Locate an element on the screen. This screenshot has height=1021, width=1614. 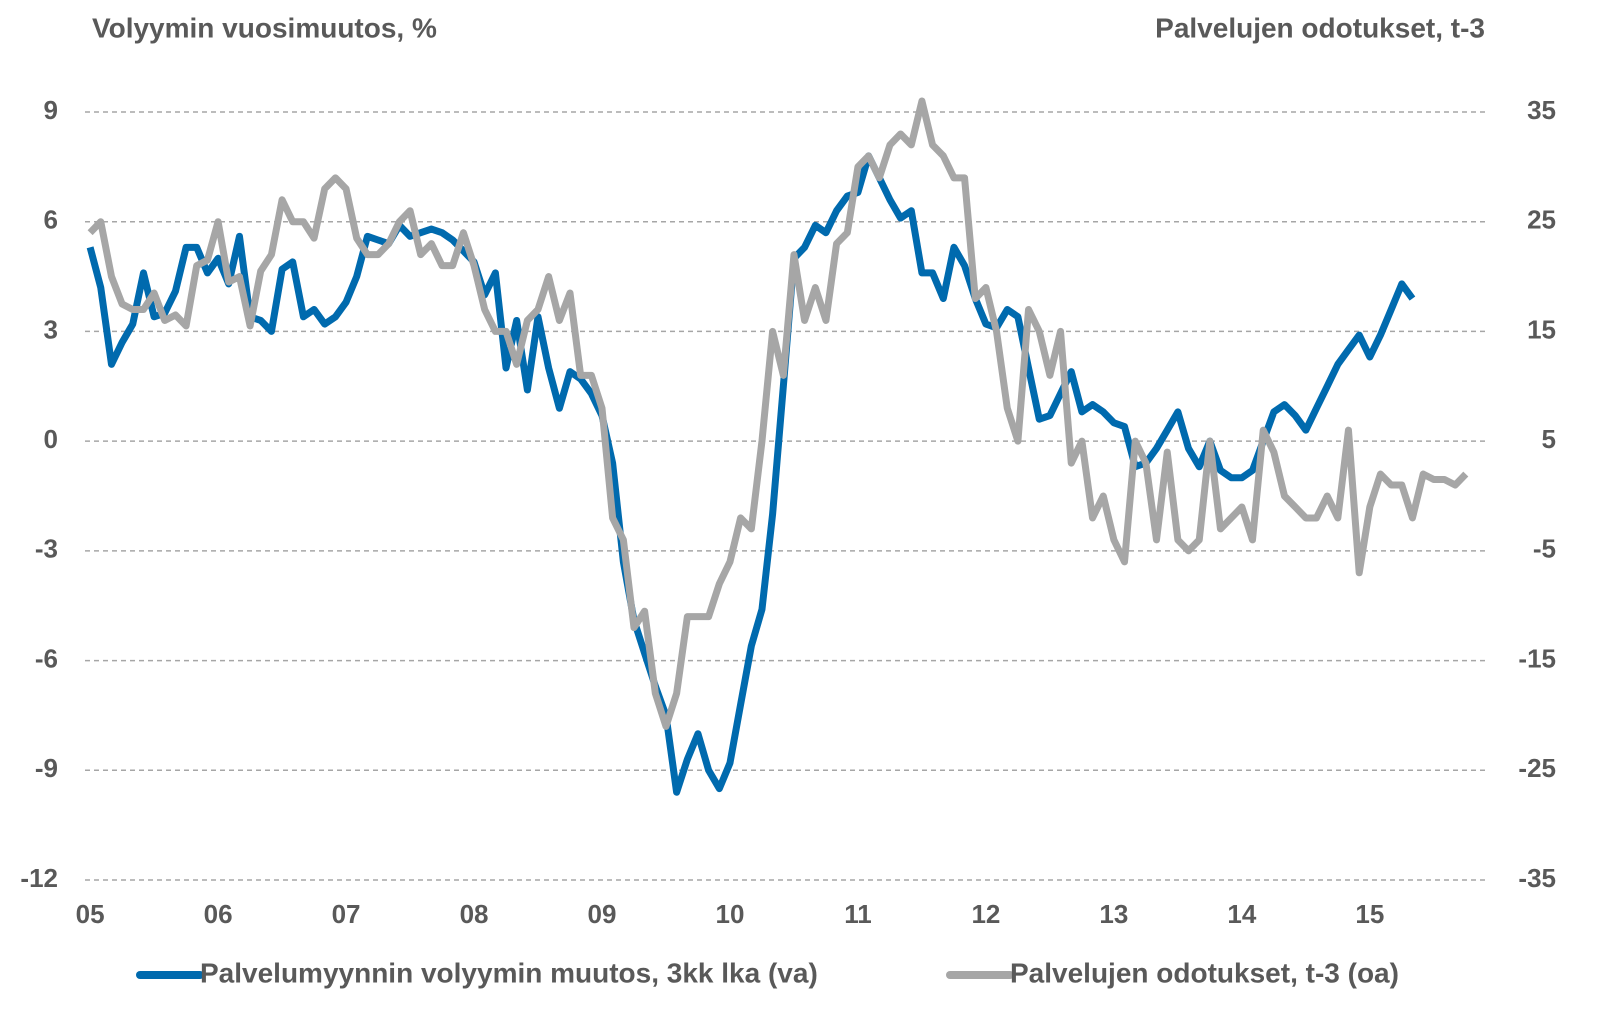
y2-axis-title: Palvelujen odotukset, t-3 is located at coordinates (1320, 27).